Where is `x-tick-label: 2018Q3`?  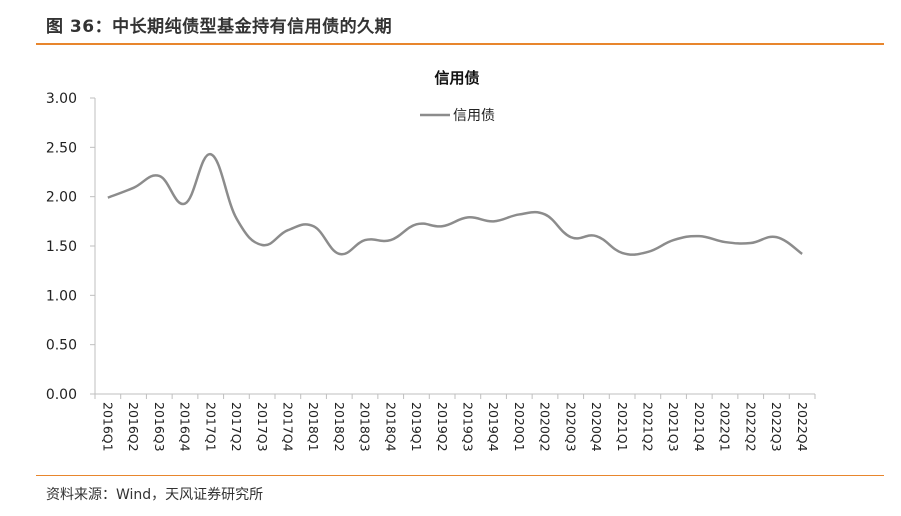
x-tick-label: 2018Q3 is located at coordinates (365, 427).